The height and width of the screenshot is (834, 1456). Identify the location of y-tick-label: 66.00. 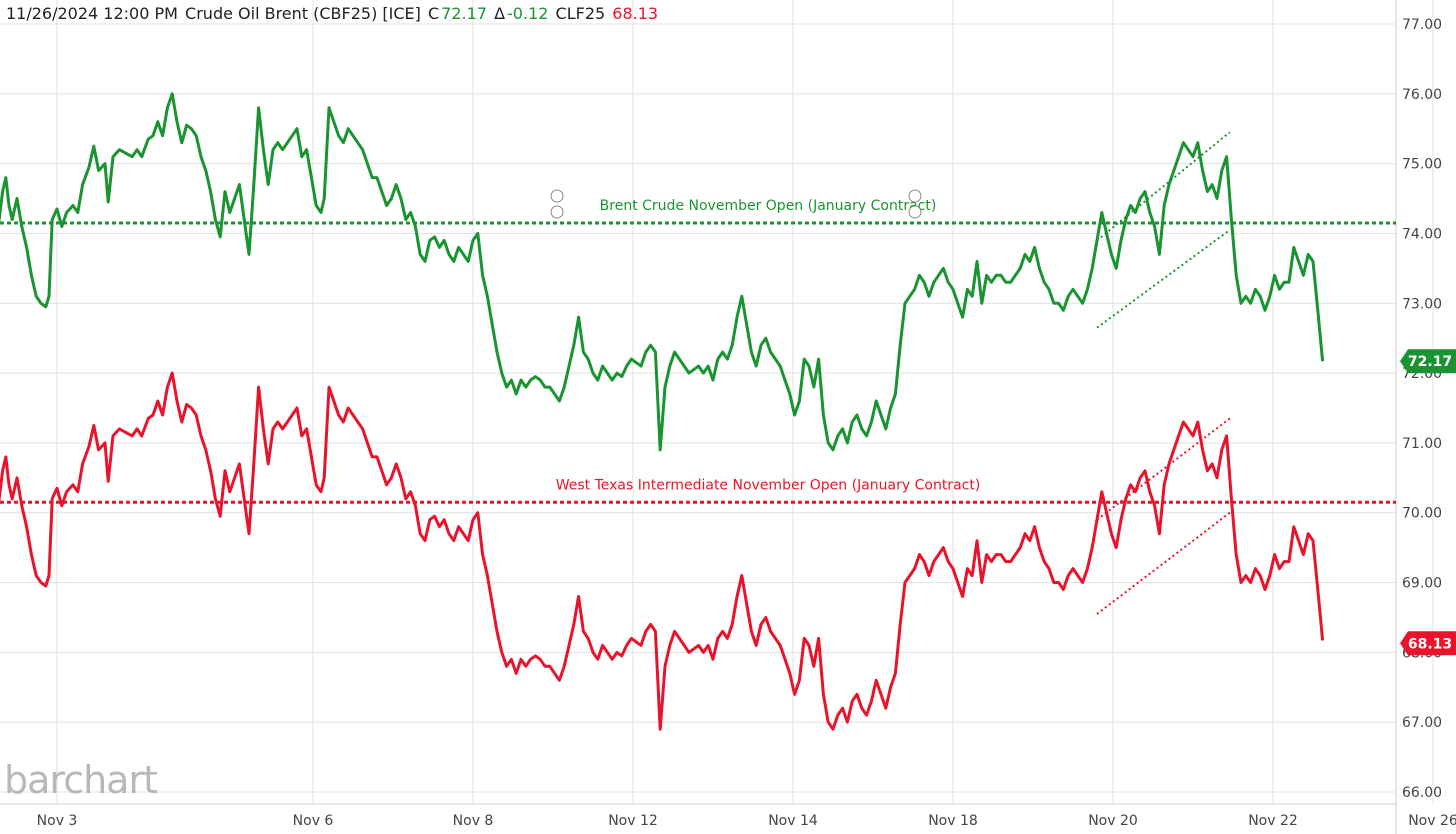
(1422, 793).